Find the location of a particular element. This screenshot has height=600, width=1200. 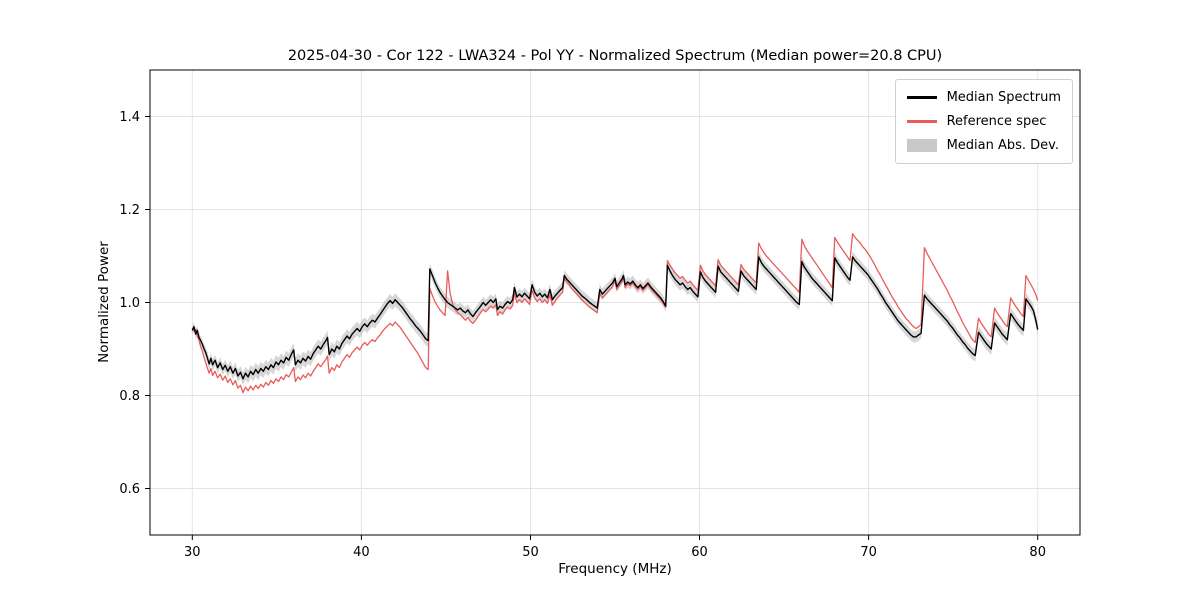

legend-item-median-spectrum: Median Spectrum is located at coordinates (983, 97).